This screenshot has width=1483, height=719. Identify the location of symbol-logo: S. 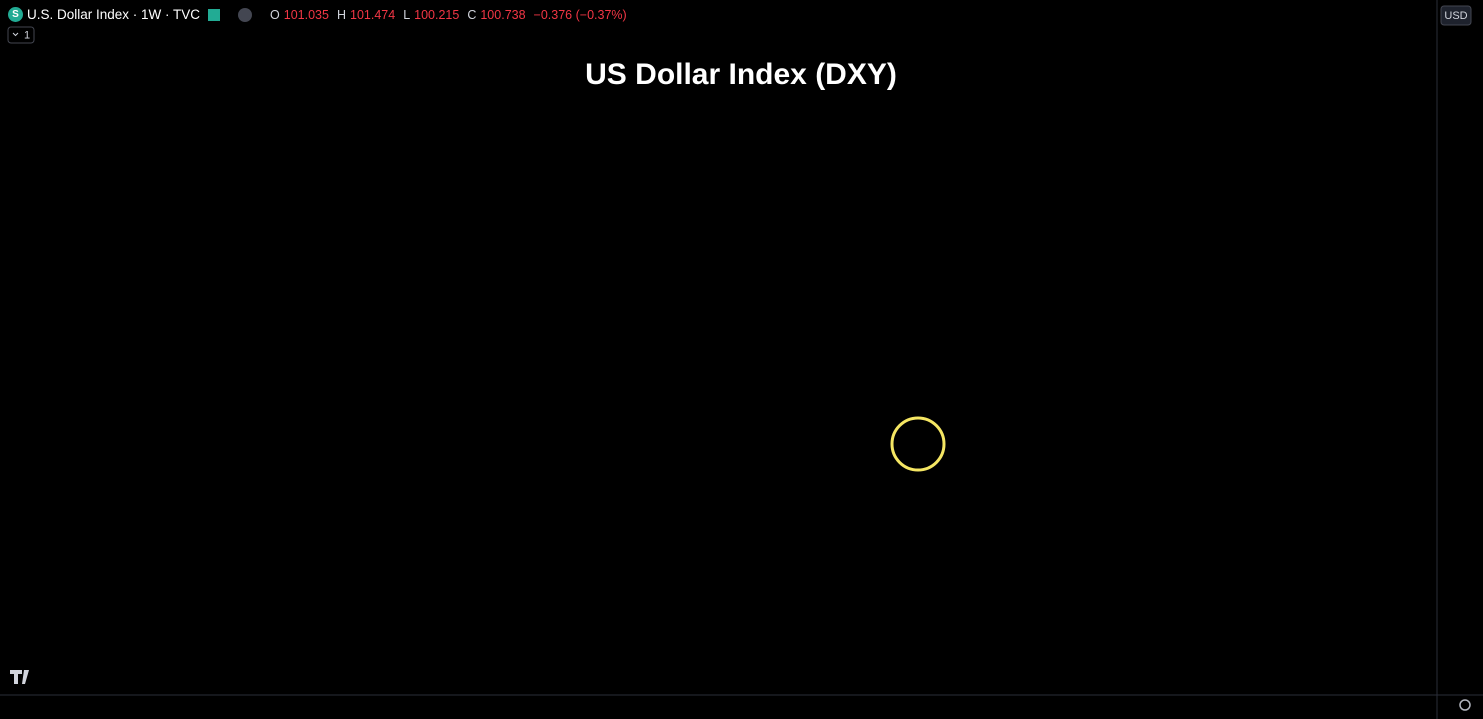
(15, 14).